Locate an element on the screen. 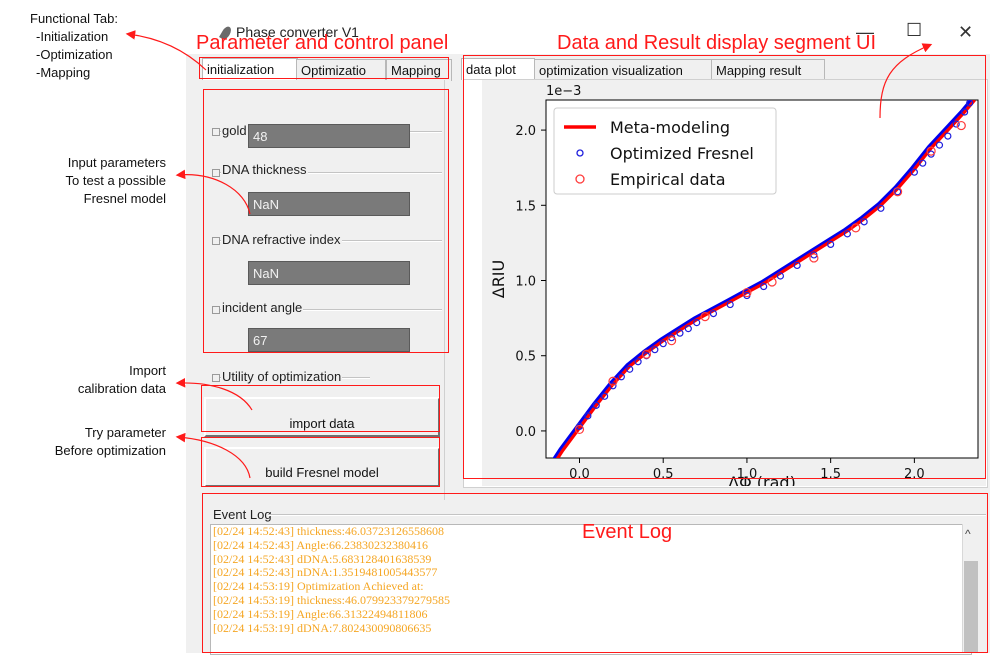 The width and height of the screenshot is (990, 655). dna-thickness-input: NaN is located at coordinates (329, 204).